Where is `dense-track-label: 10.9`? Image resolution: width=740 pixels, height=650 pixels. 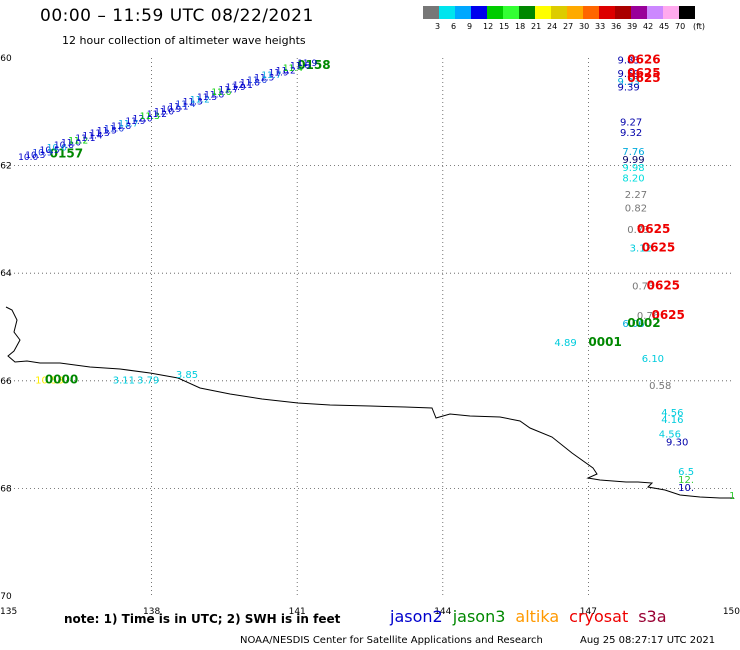
dense-track-label: 10.9 is located at coordinates (171, 110).